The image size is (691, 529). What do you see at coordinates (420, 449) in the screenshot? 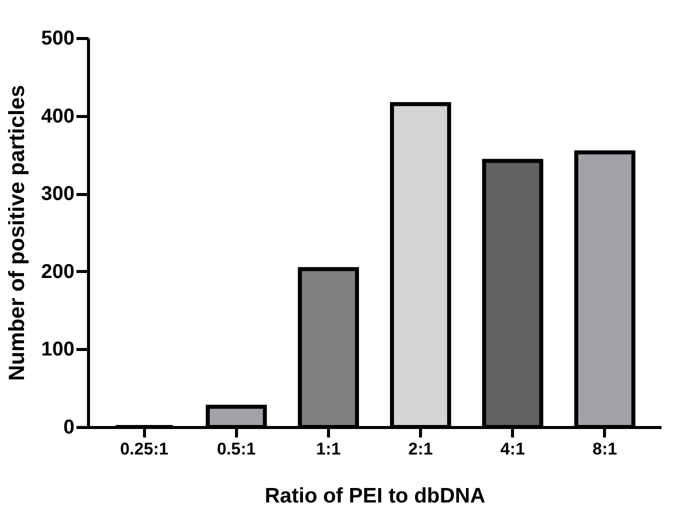
I see `x-tick-label: 2:1` at bounding box center [420, 449].